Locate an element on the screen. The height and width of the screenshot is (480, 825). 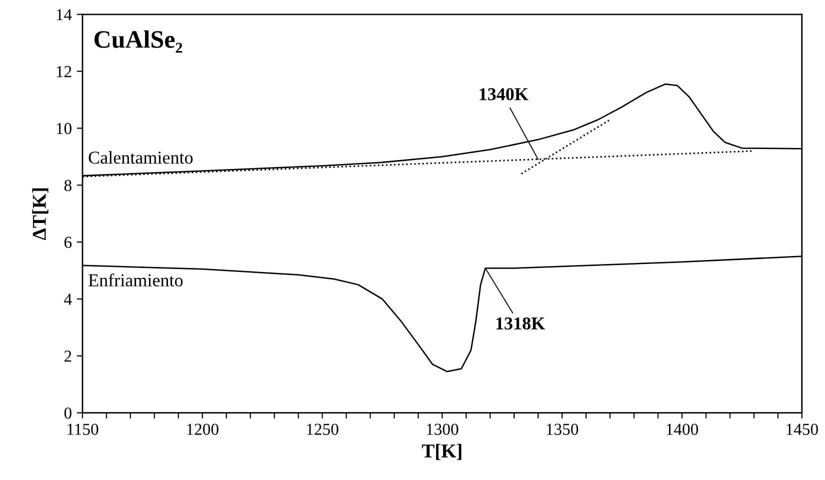
y-axis-title: ΔT[K] is located at coordinates (40, 214).